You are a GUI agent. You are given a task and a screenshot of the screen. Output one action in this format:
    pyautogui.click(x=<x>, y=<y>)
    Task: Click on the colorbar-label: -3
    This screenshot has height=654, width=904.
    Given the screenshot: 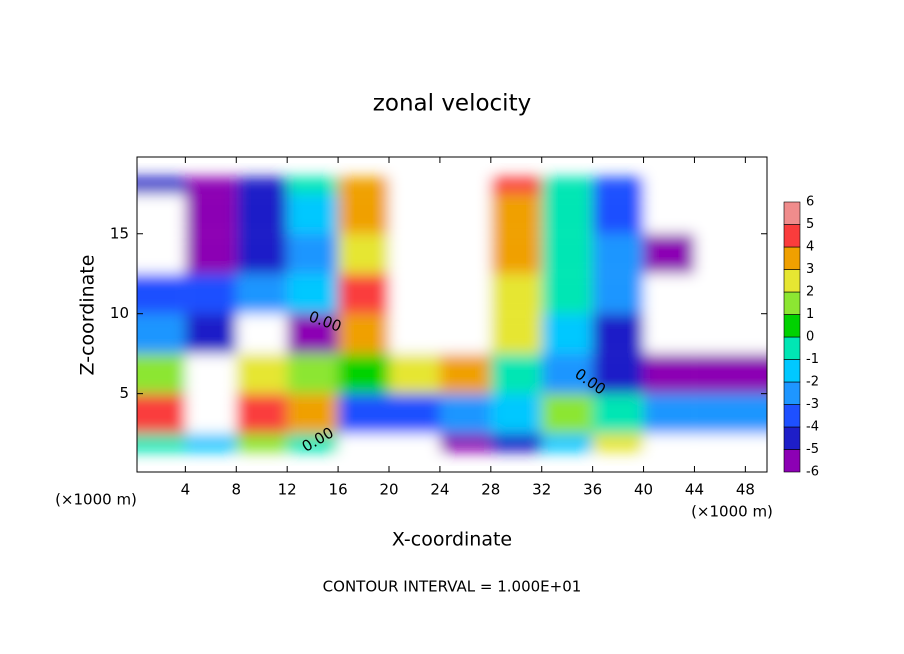 What is the action you would take?
    pyautogui.click(x=812, y=404)
    